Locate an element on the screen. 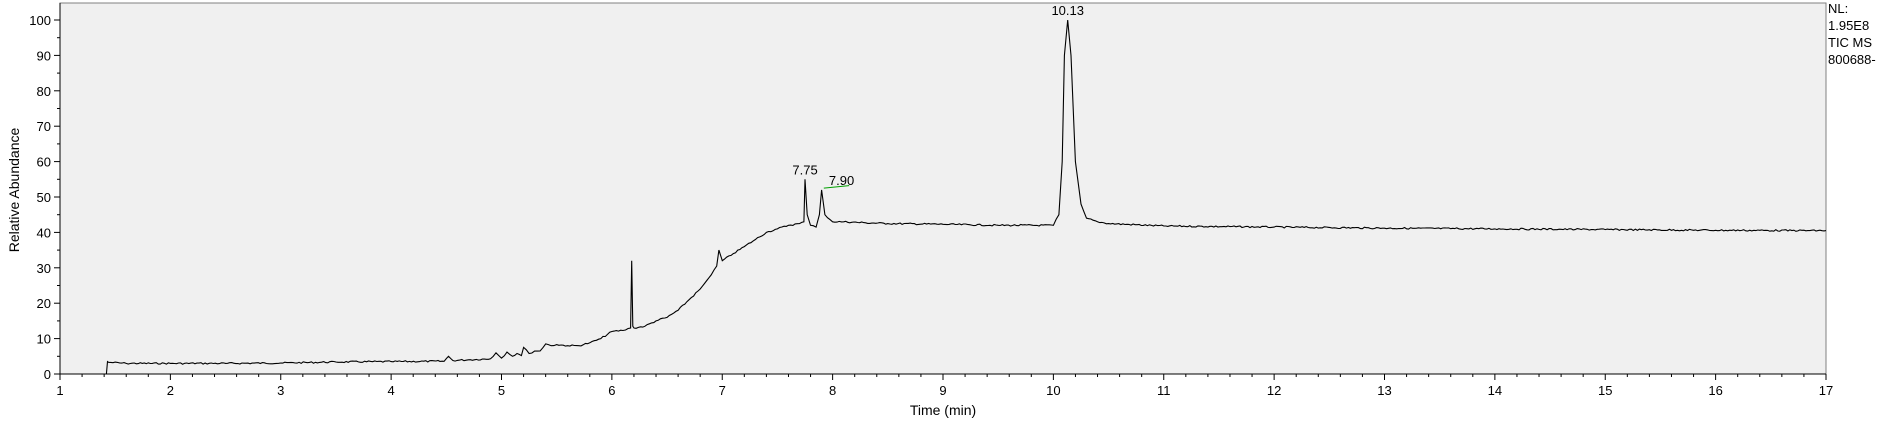 The image size is (1878, 424). x-tick-label: 1 is located at coordinates (59, 390).